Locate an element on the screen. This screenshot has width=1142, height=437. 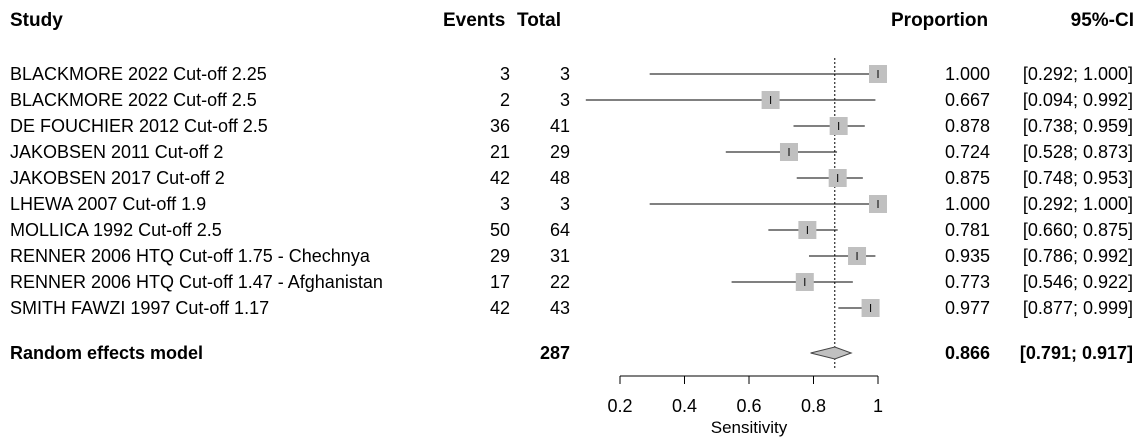
study-proportion: 0.781 is located at coordinates (967, 230).